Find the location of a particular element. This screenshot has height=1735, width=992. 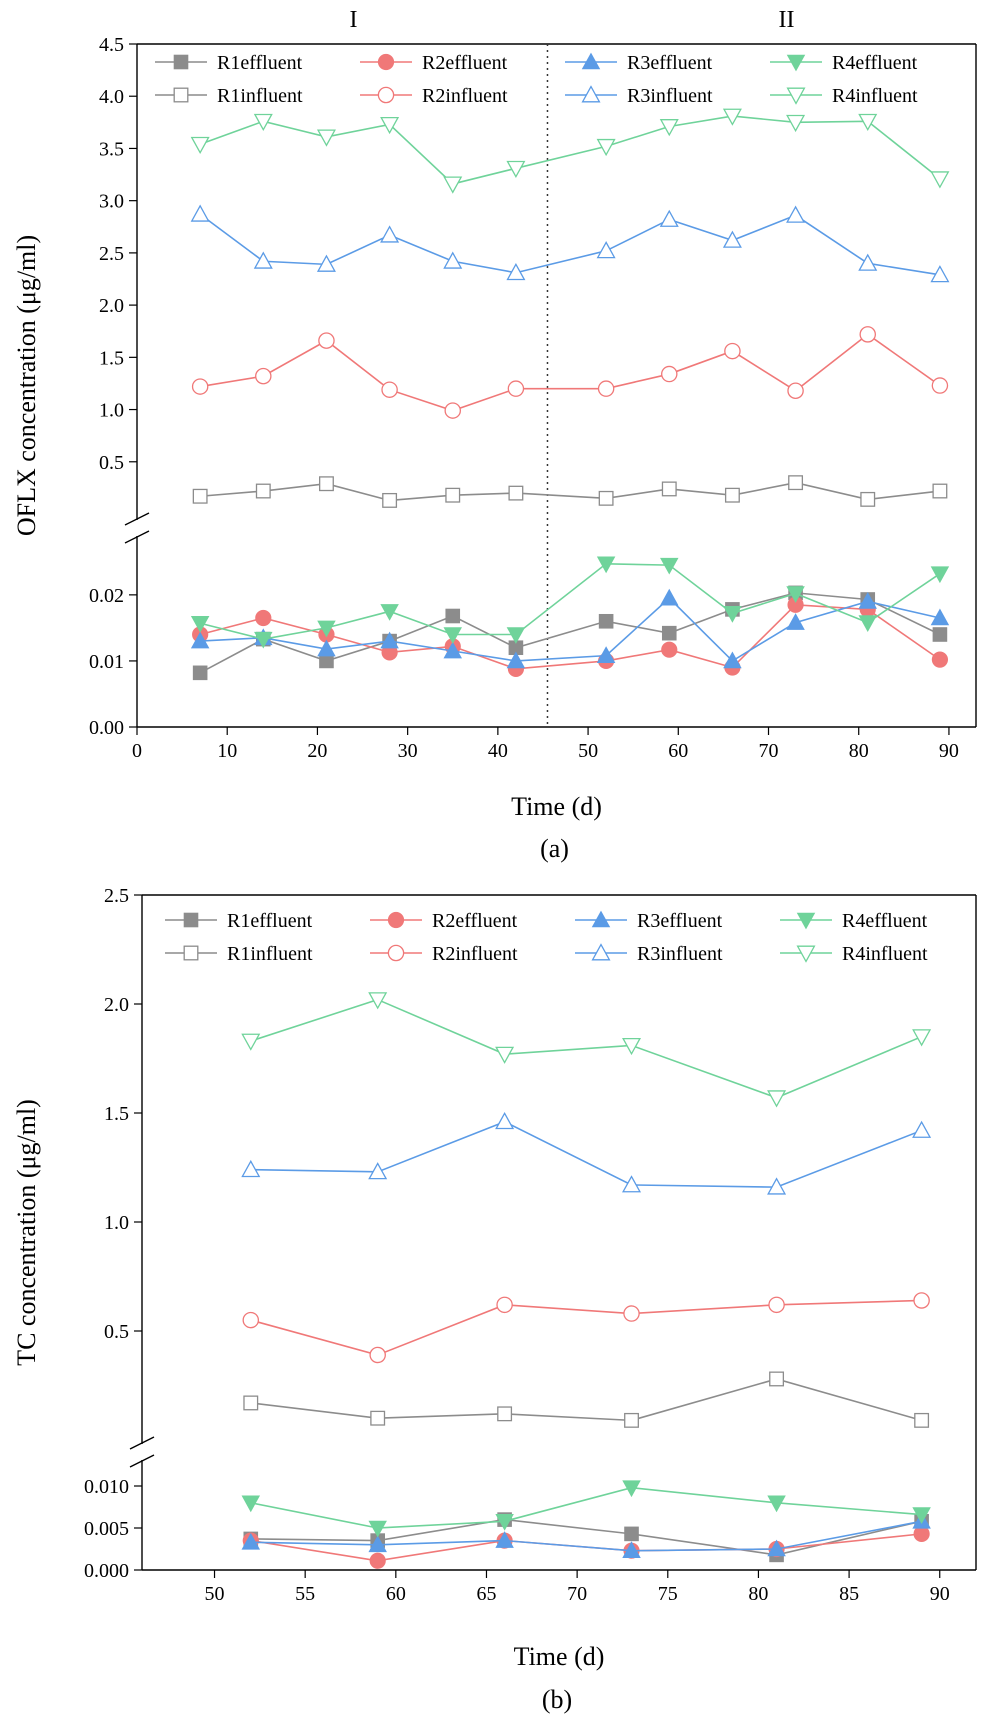

series-line-R3influent is located at coordinates (570, 244).